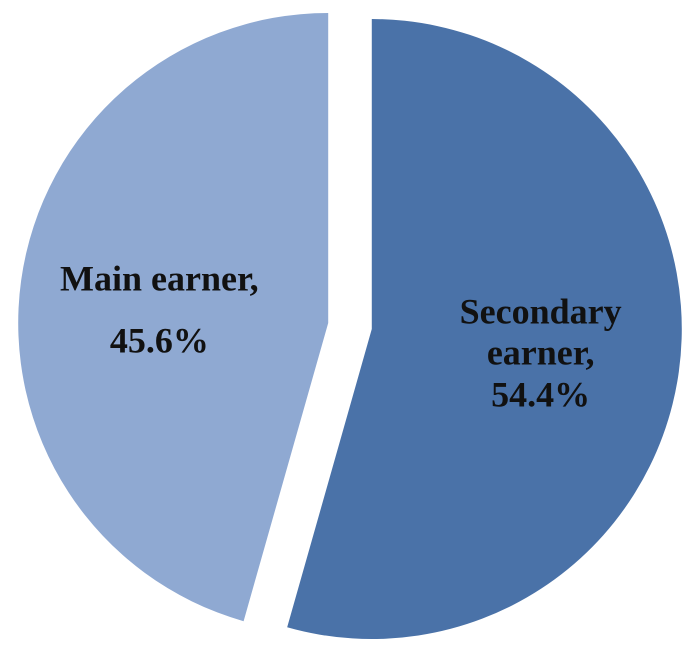 The height and width of the screenshot is (648, 691). I want to click on value-label: 45.6%, so click(159, 340).